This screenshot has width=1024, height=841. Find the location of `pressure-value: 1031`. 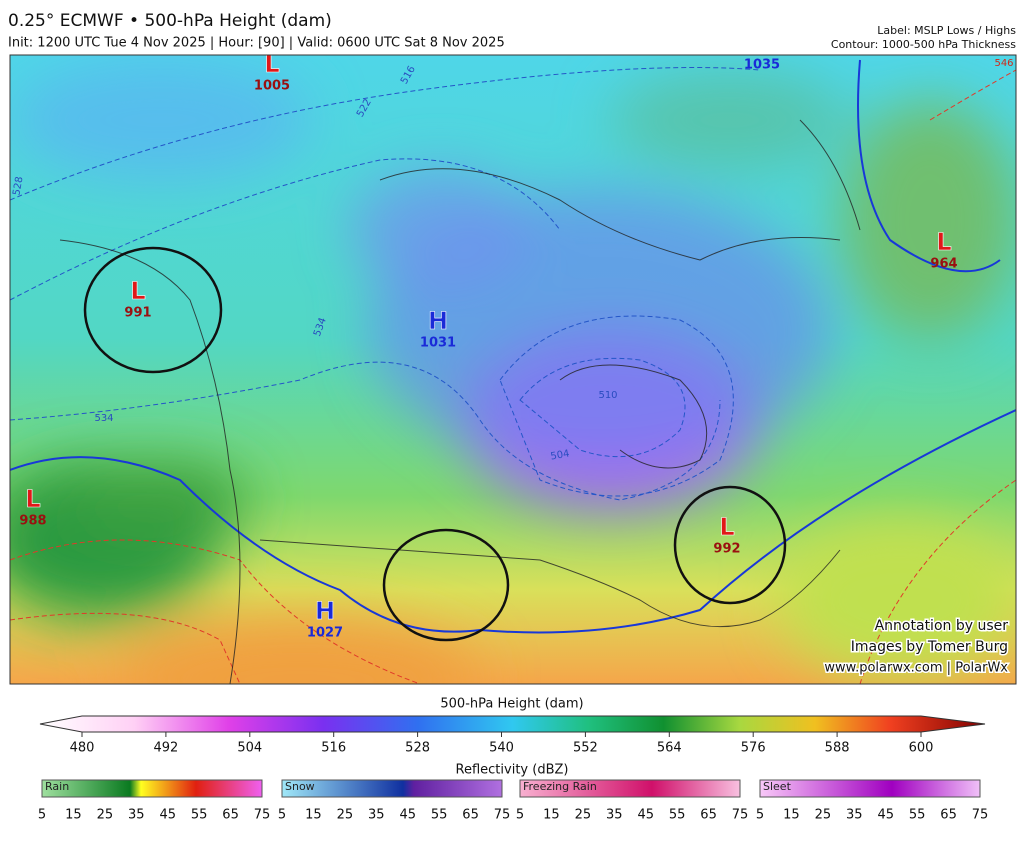

pressure-value: 1031 is located at coordinates (438, 343).